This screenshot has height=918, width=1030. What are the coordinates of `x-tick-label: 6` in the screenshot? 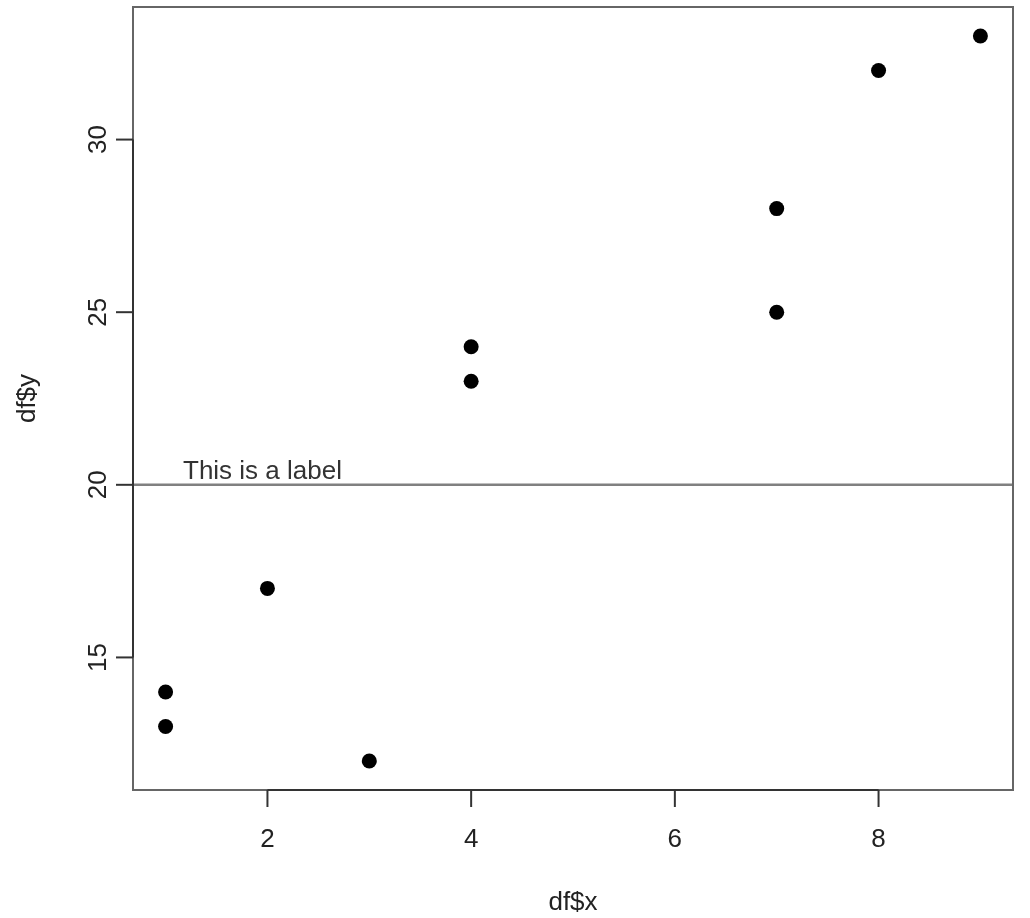 It's located at (675, 838).